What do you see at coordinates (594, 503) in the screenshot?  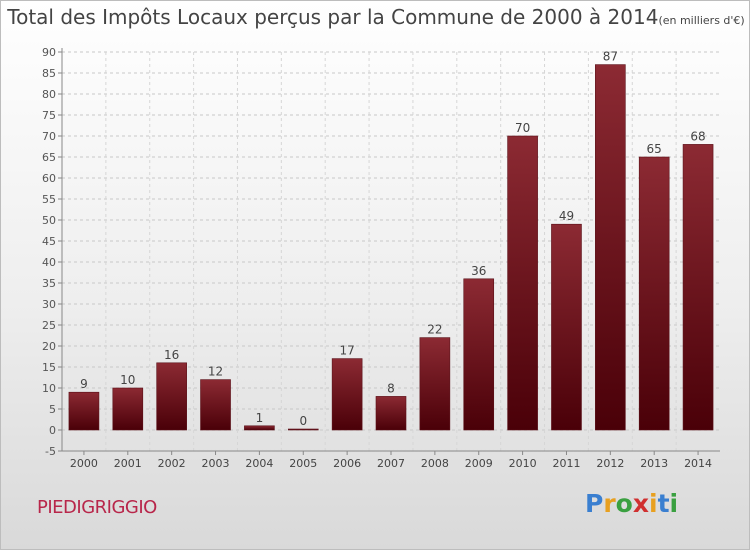 I see `logo-letter: P` at bounding box center [594, 503].